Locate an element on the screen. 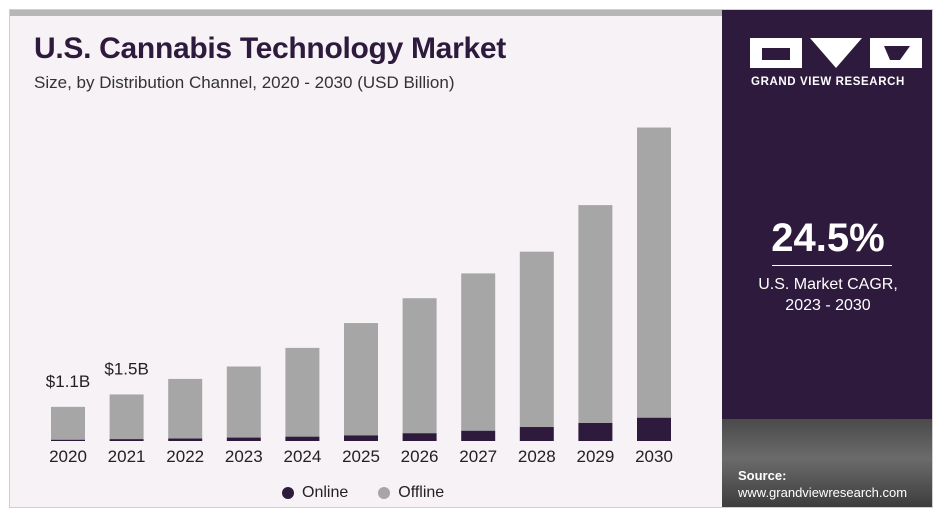 This screenshot has height=513, width=939. bar-online-2030 is located at coordinates (654, 429).